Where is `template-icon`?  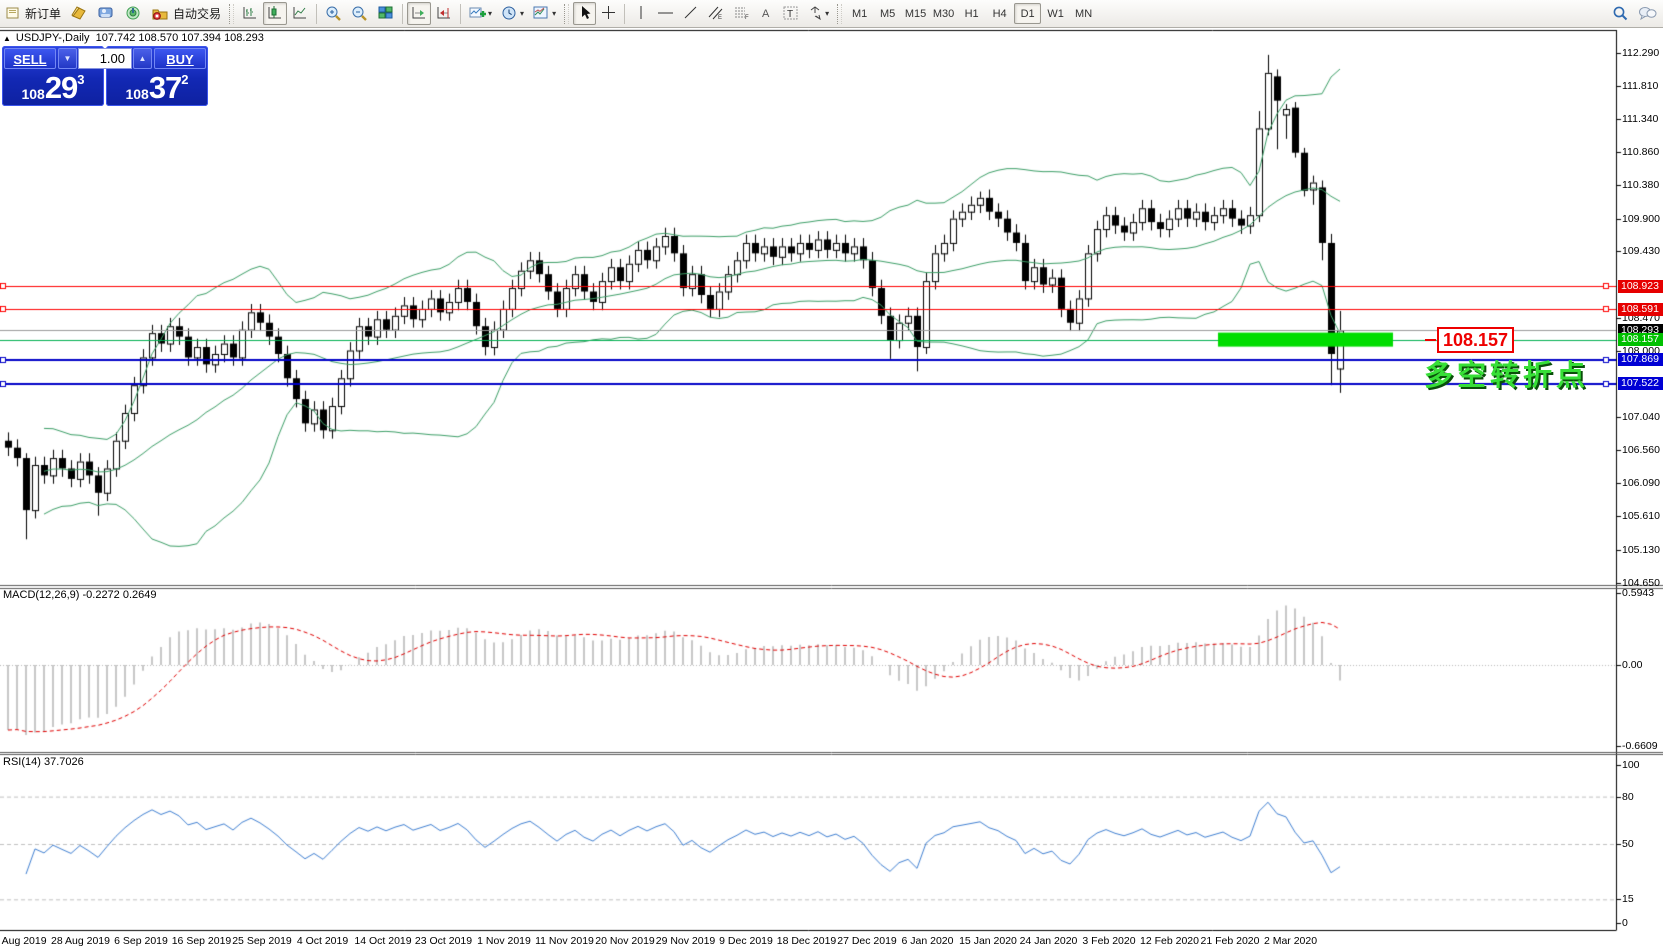 template-icon is located at coordinates (541, 14).